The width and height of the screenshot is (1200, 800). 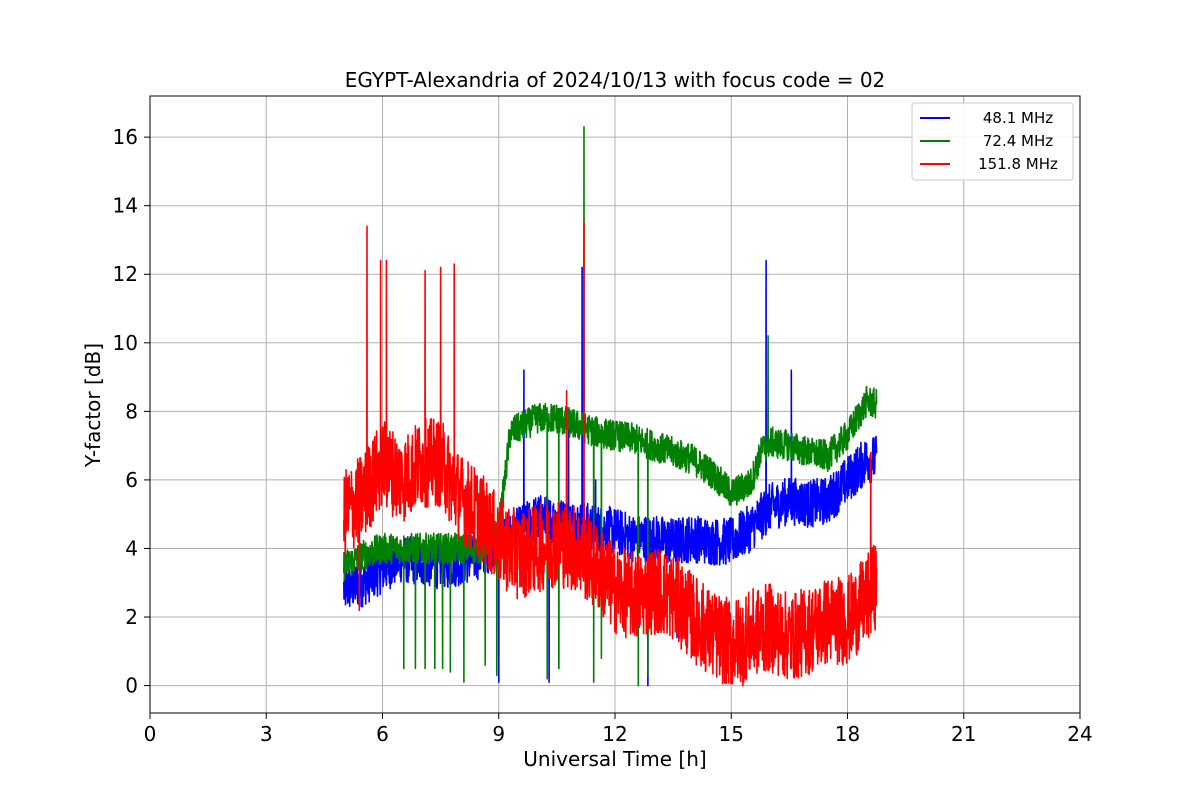 I want to click on x-tick-label: 6, so click(x=382, y=734).